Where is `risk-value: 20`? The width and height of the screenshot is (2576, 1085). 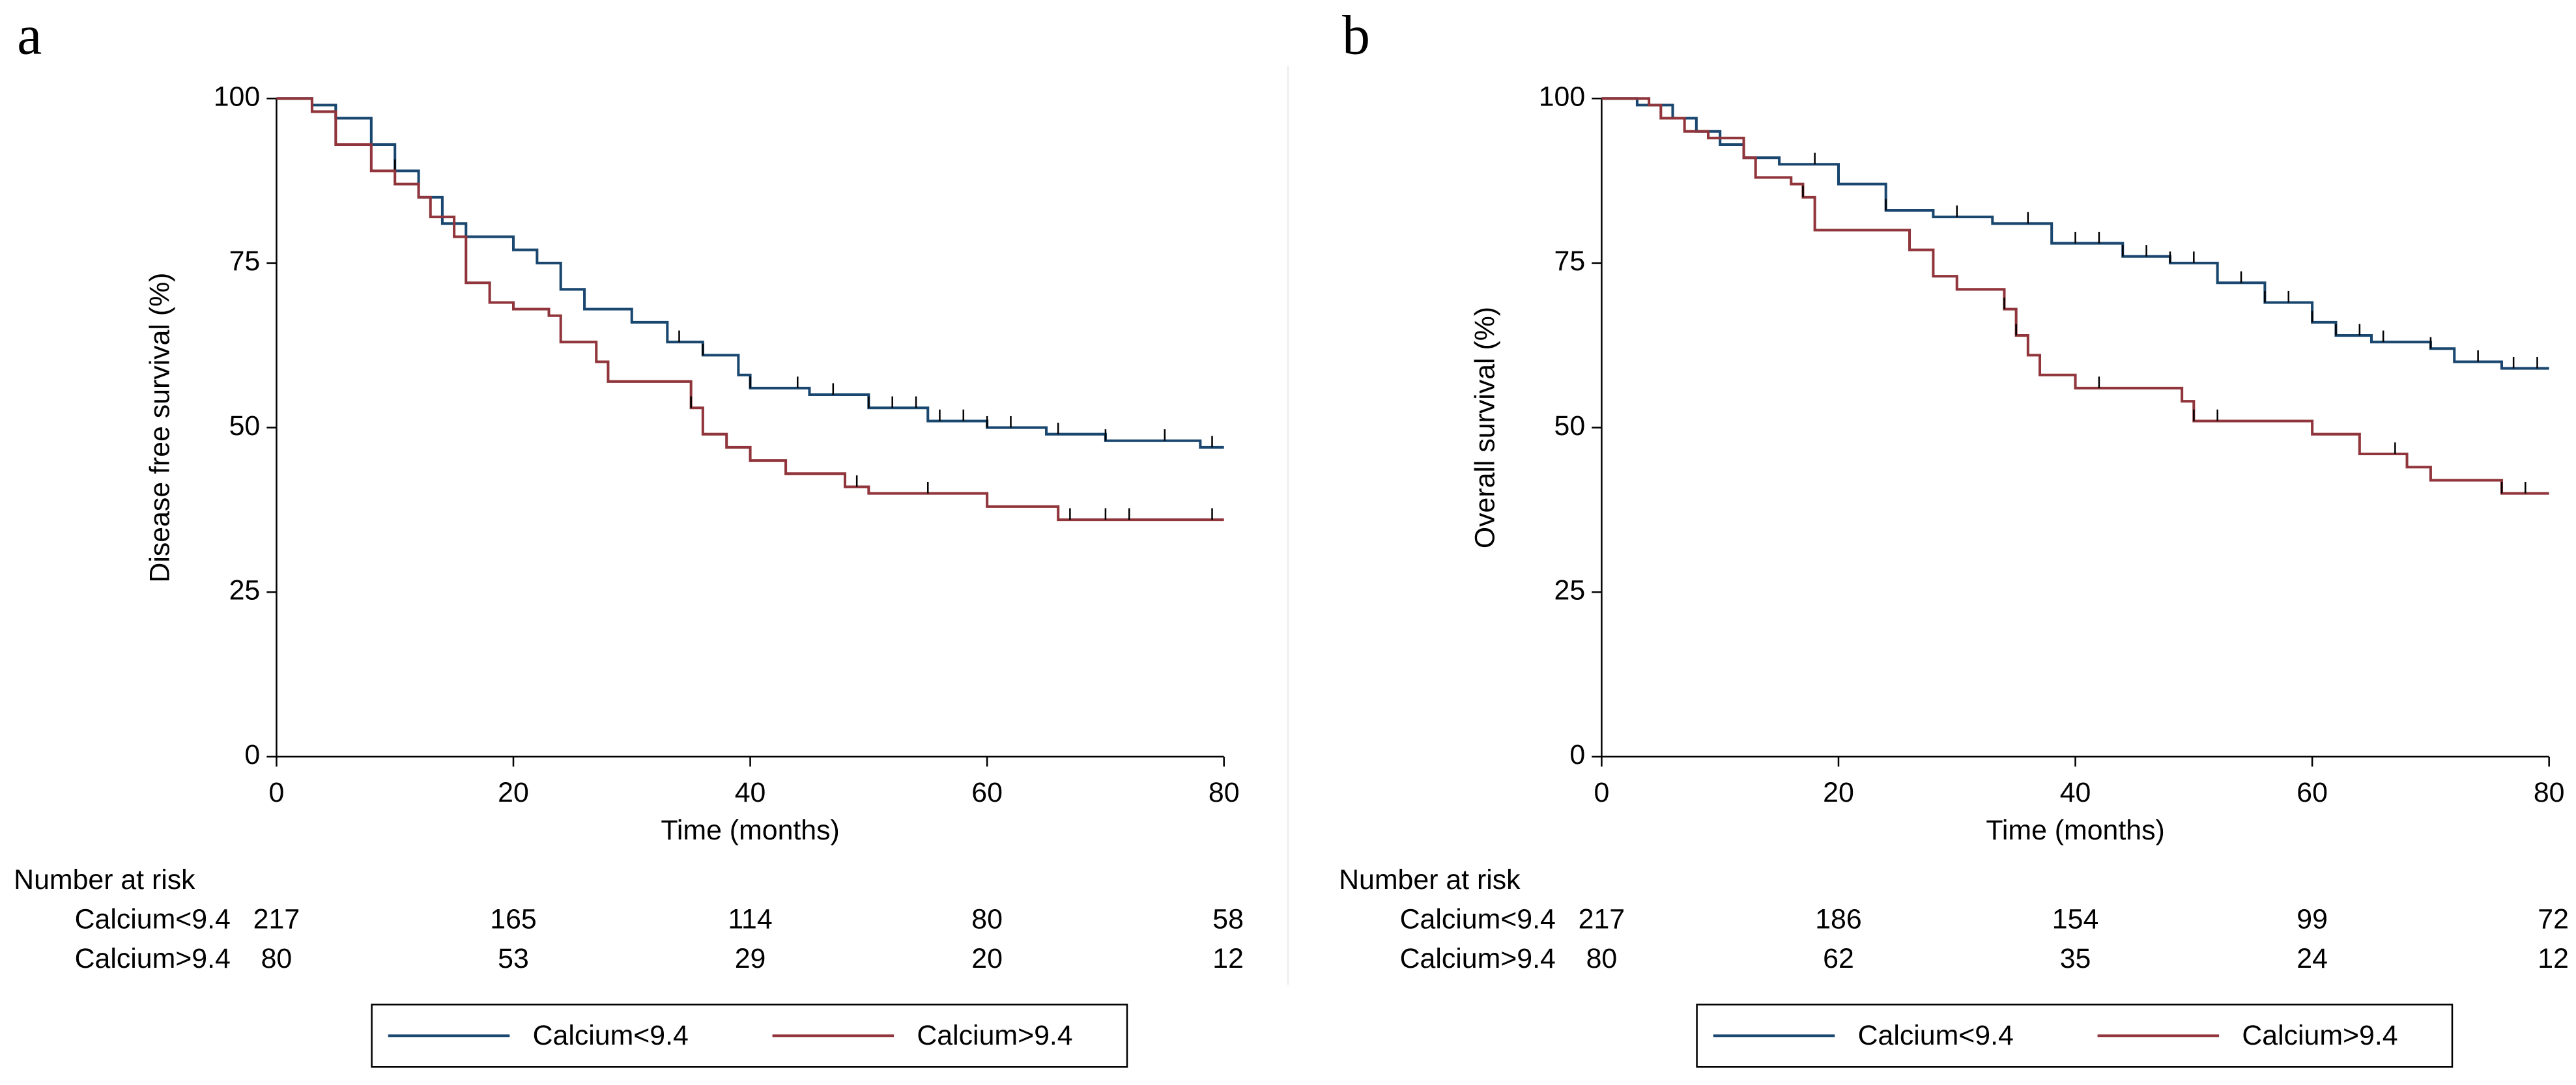 risk-value: 20 is located at coordinates (987, 958).